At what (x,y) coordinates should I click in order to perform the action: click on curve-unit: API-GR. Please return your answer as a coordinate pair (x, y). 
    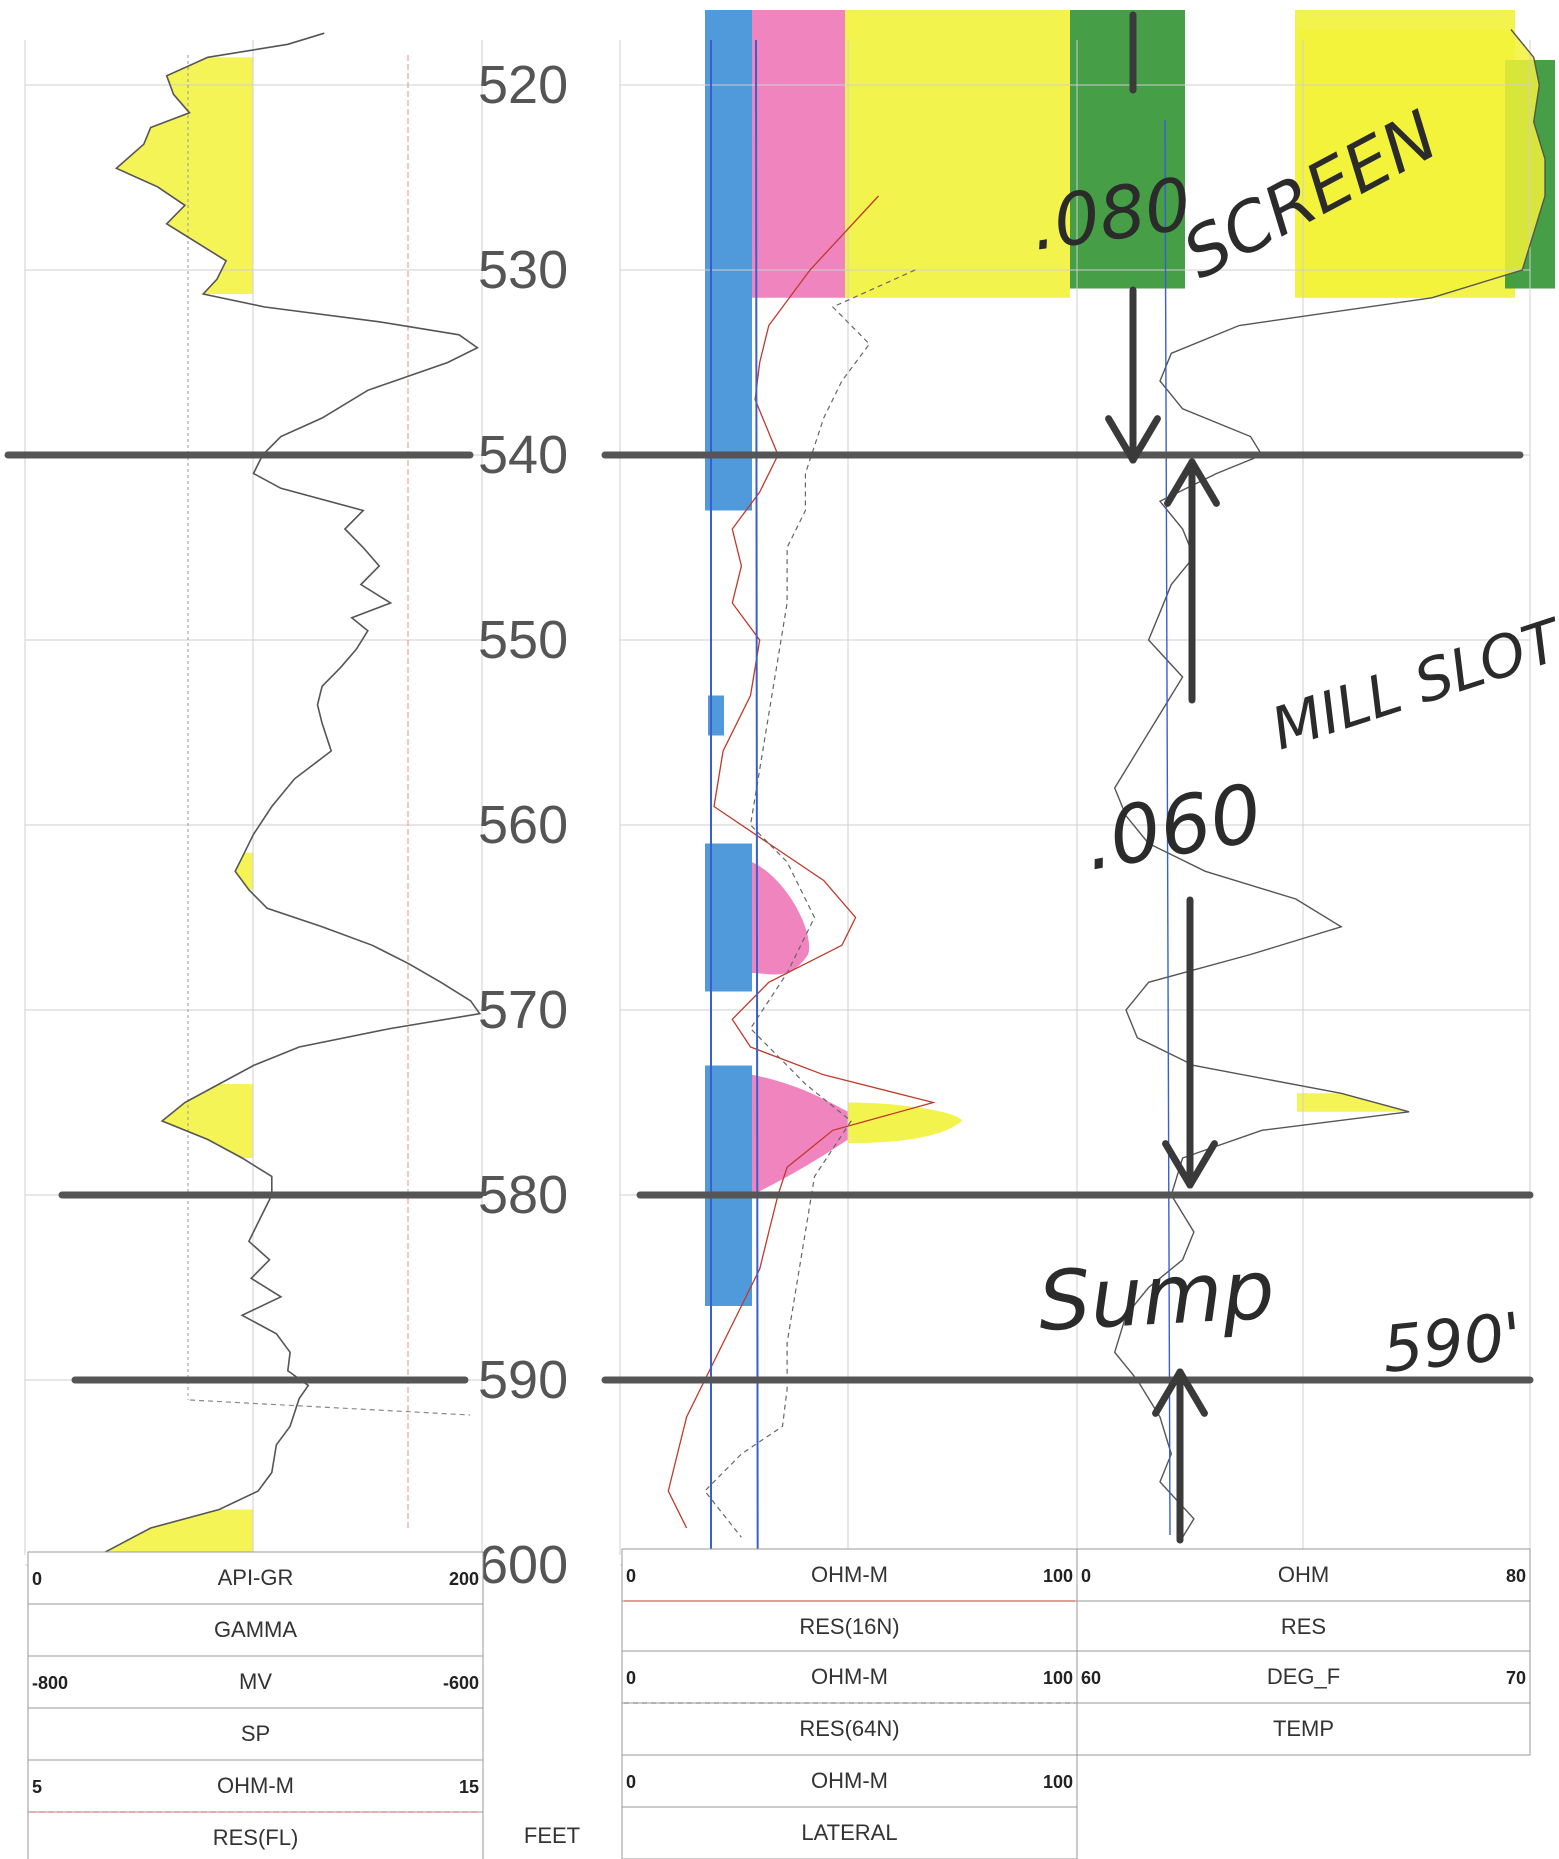
    Looking at the image, I should click on (256, 1577).